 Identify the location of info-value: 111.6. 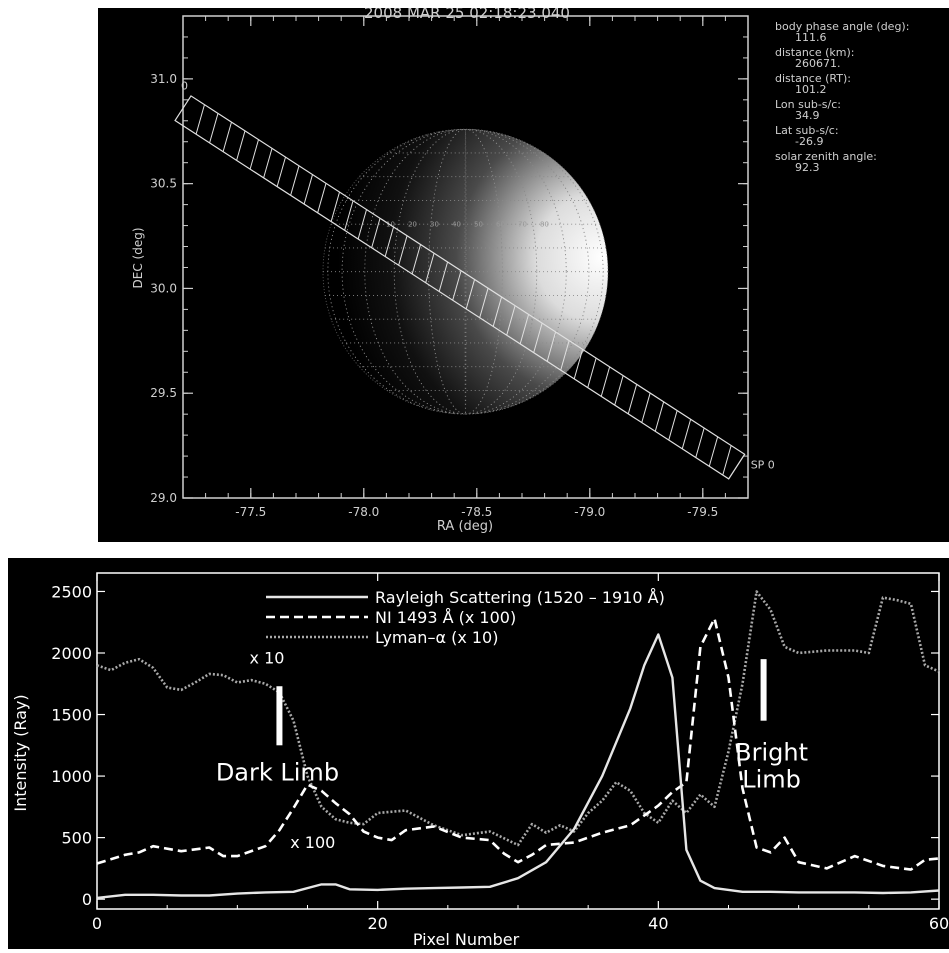
(811, 37).